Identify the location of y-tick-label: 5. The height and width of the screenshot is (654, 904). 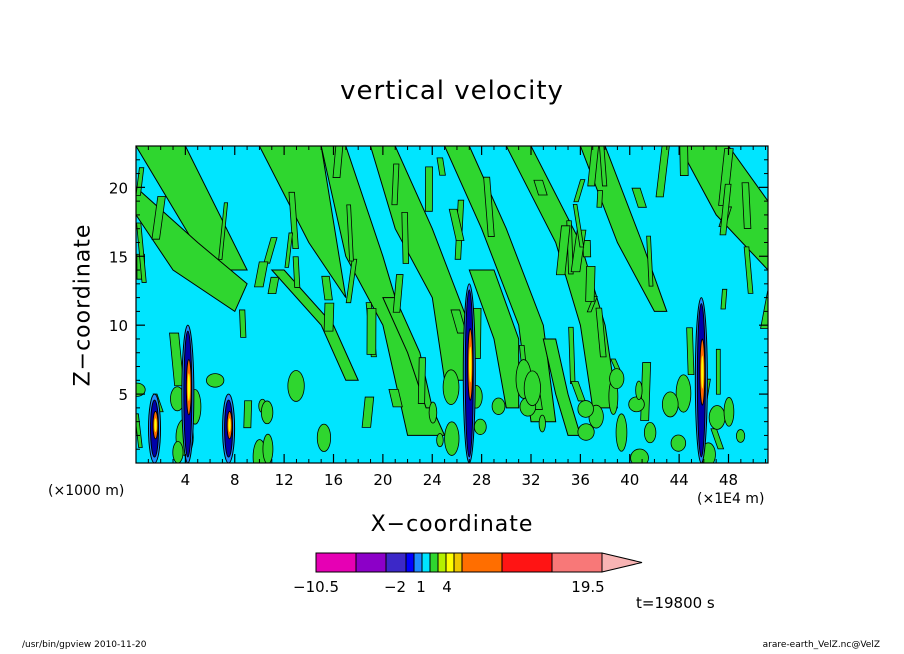
(123, 395).